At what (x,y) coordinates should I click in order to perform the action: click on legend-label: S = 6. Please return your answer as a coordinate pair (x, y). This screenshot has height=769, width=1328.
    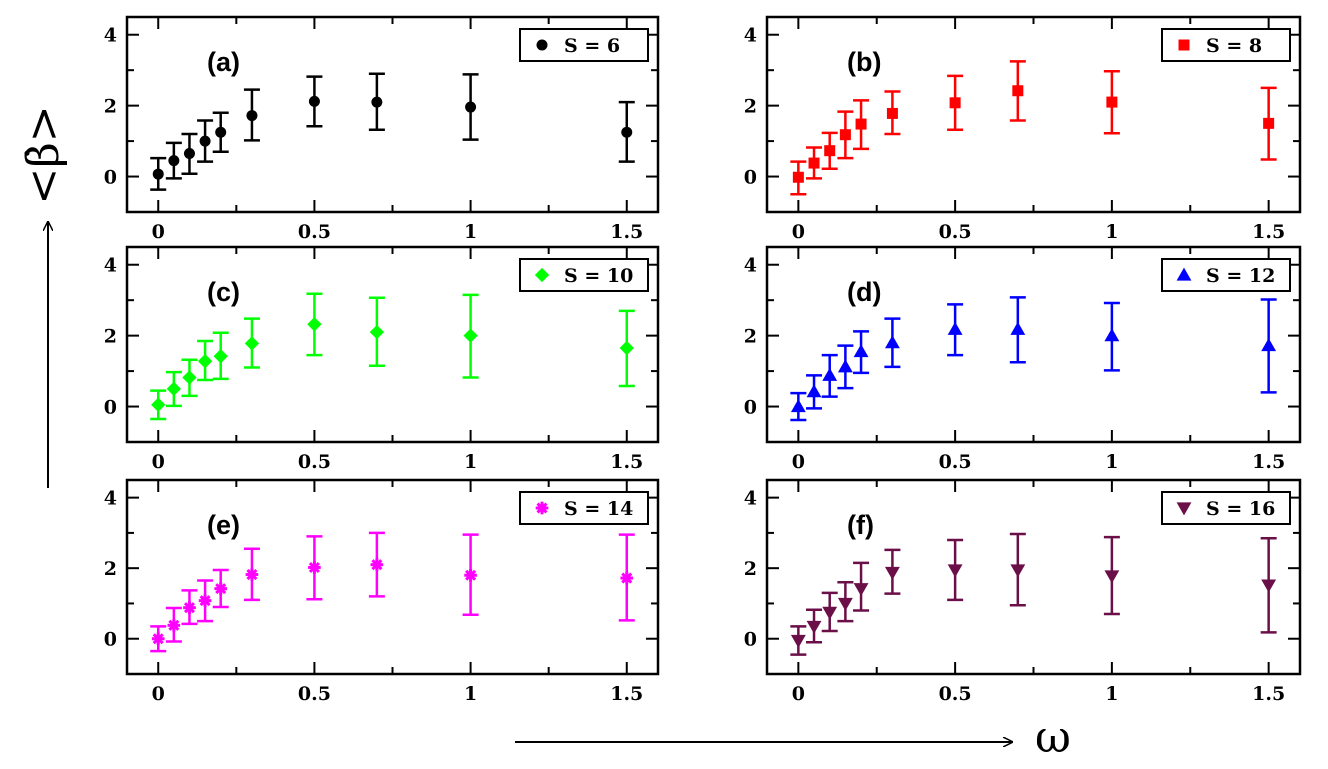
    Looking at the image, I should click on (592, 46).